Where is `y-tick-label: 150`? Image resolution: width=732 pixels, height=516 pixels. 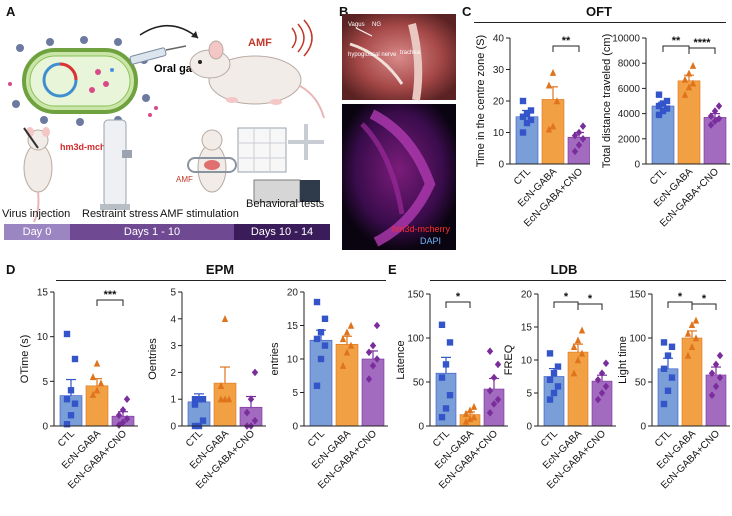 y-tick-label: 150 is located at coordinates (637, 295).